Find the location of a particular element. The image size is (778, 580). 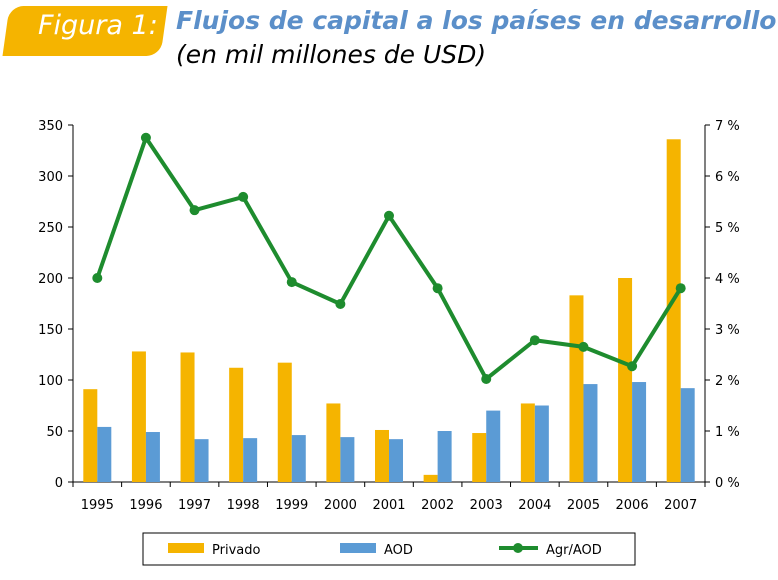

x-tick-label: 1995 is located at coordinates (97, 505).